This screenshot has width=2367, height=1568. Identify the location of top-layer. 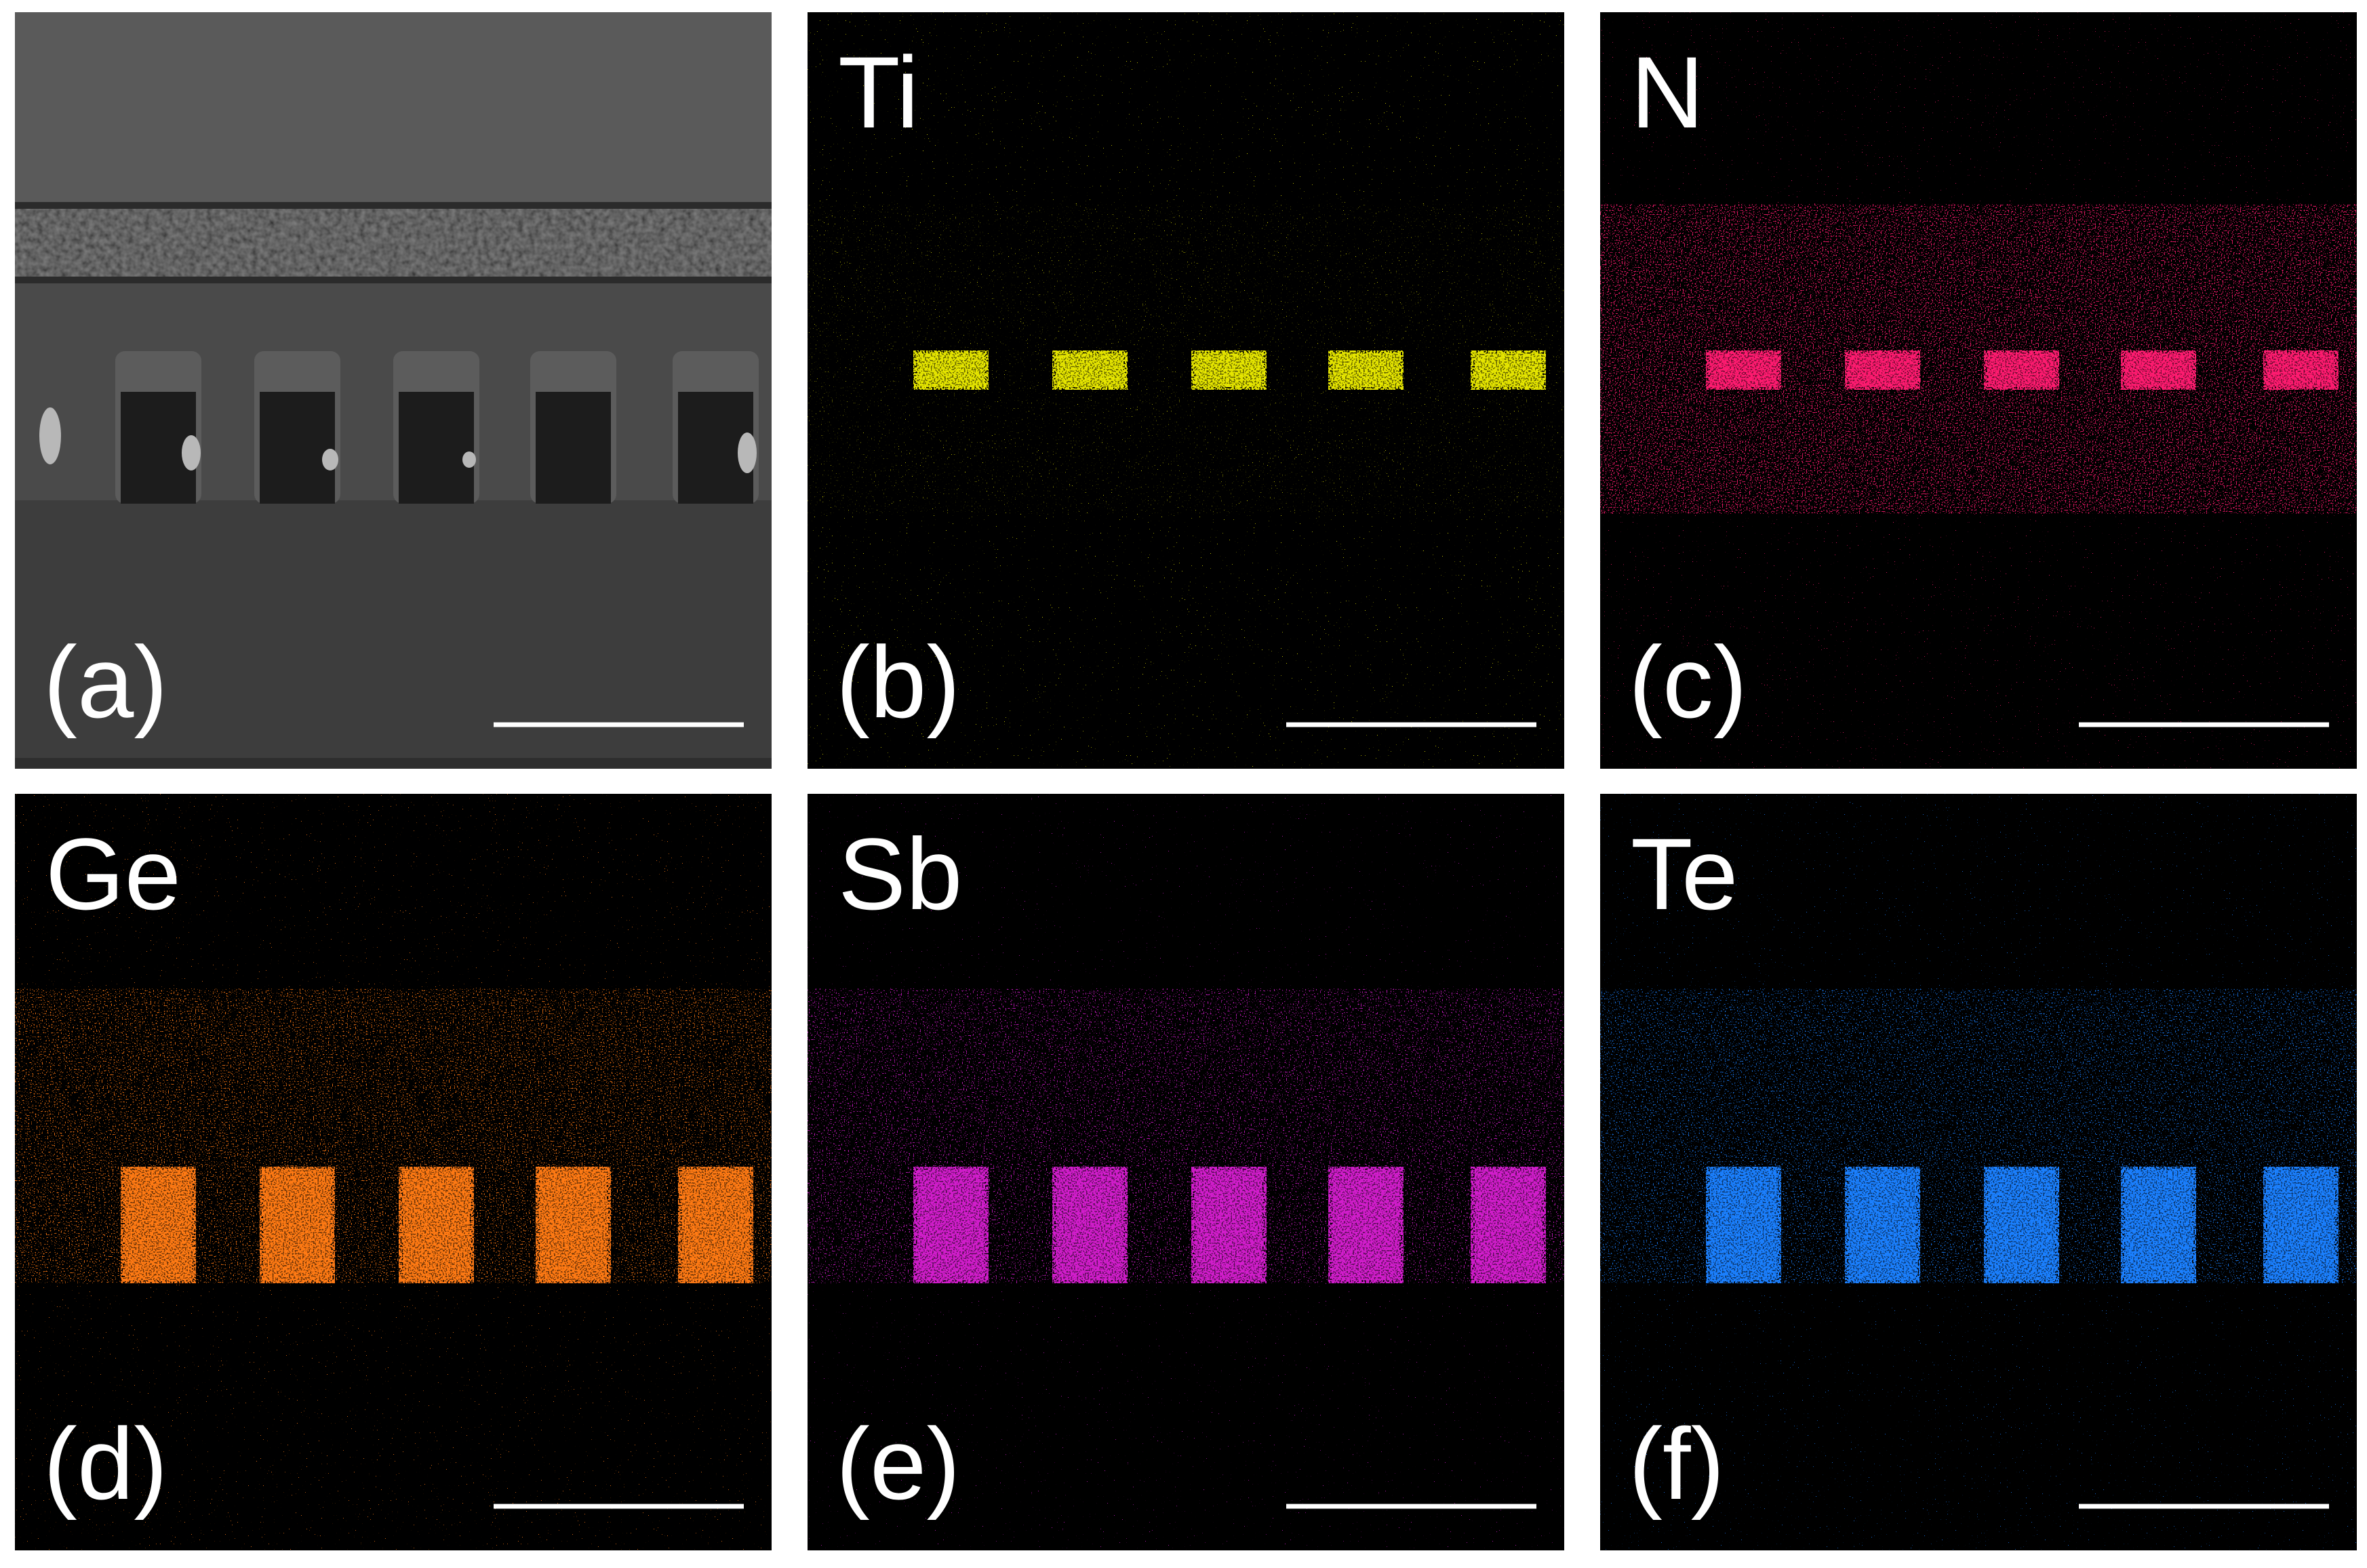
(393, 107).